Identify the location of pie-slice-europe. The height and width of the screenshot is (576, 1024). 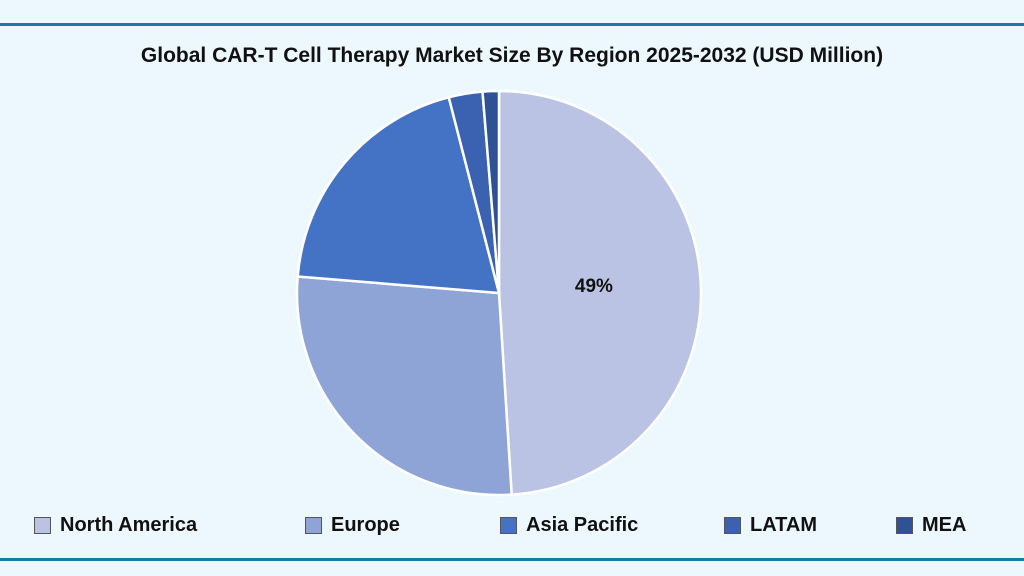
(404, 386).